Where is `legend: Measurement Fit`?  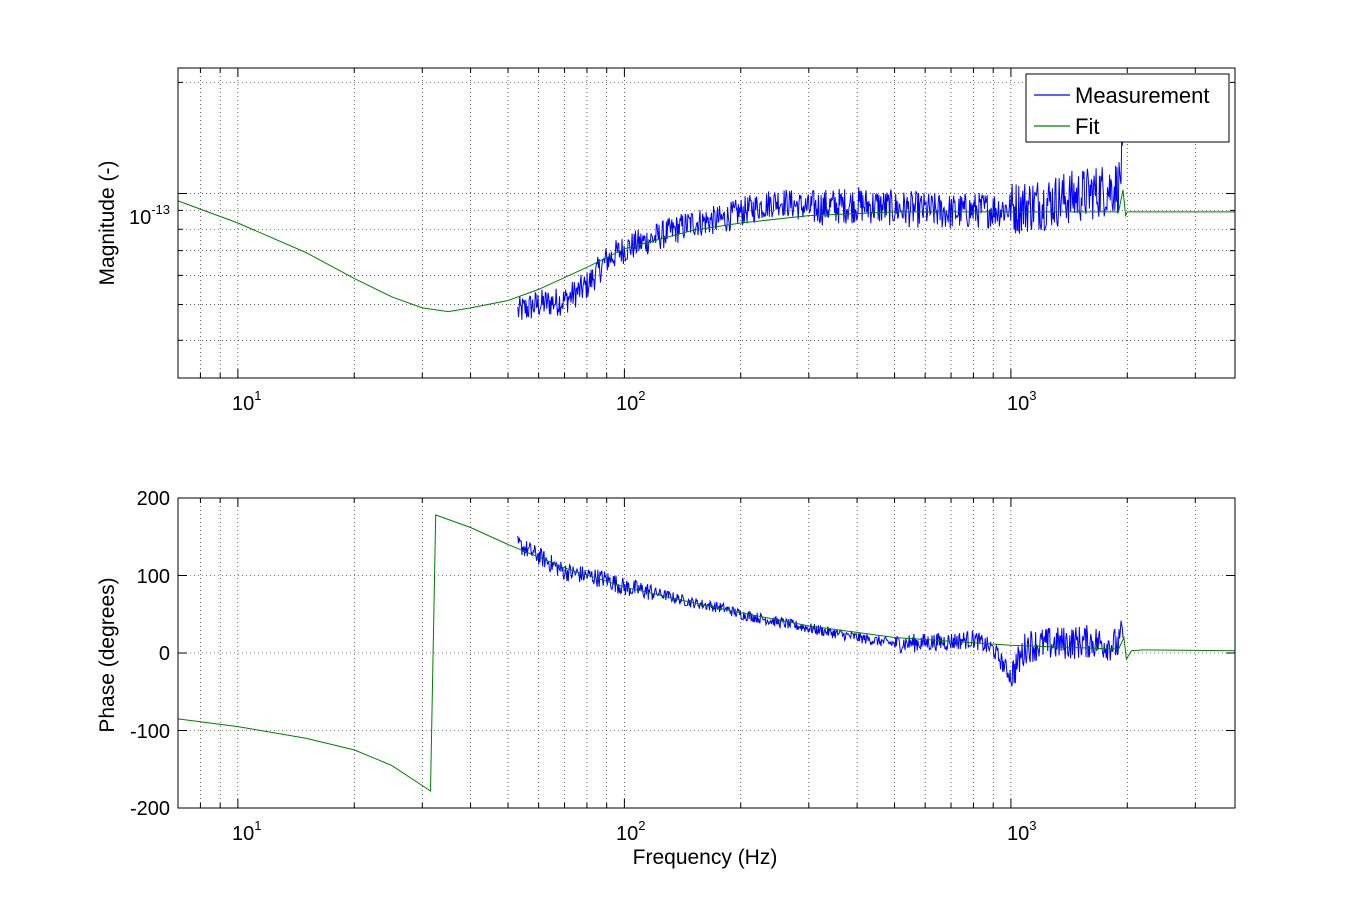
legend: Measurement Fit is located at coordinates (1127, 108).